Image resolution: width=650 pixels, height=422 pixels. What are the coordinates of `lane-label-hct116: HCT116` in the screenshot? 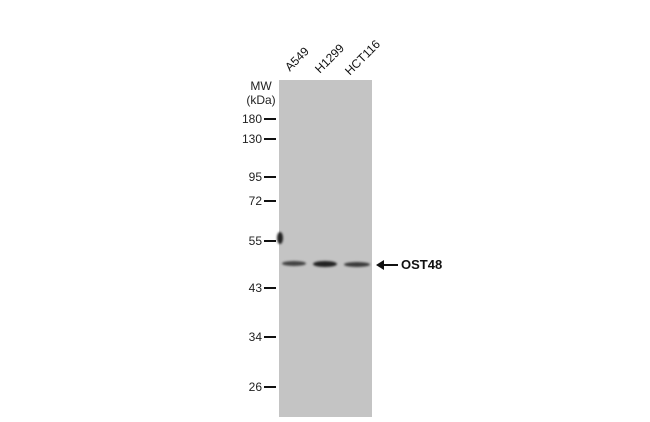 It's located at (362, 57).